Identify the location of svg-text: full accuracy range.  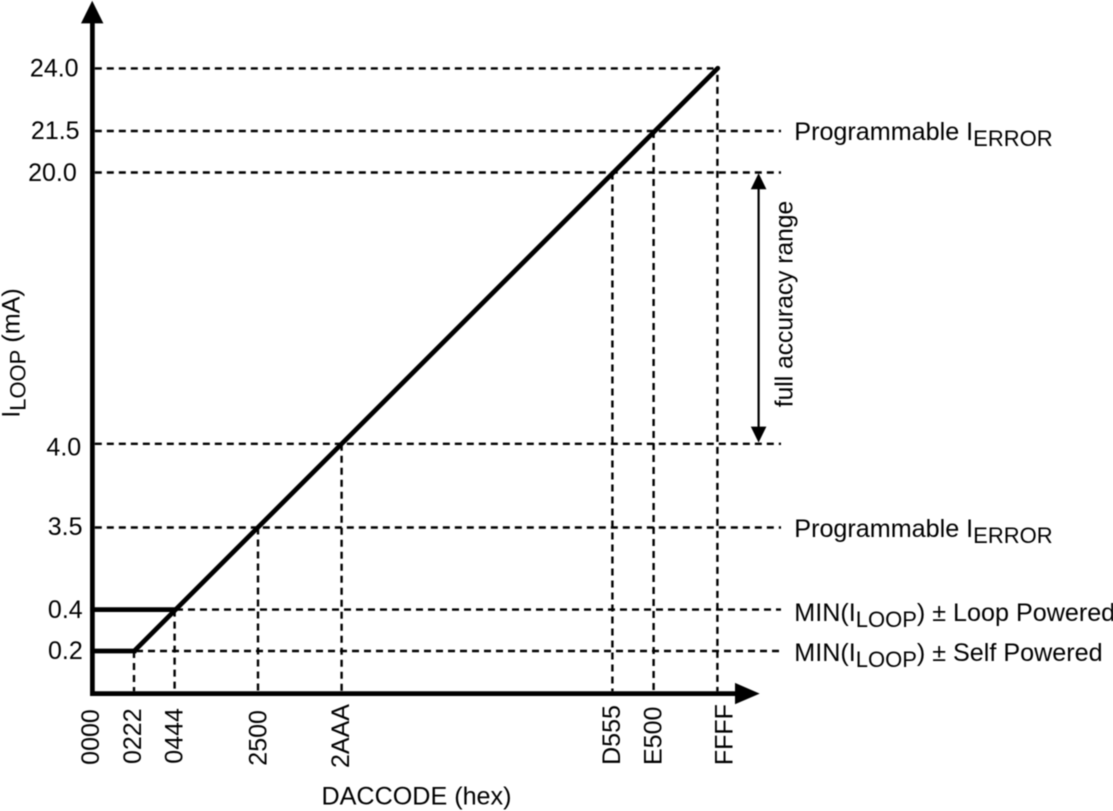
(785, 304).